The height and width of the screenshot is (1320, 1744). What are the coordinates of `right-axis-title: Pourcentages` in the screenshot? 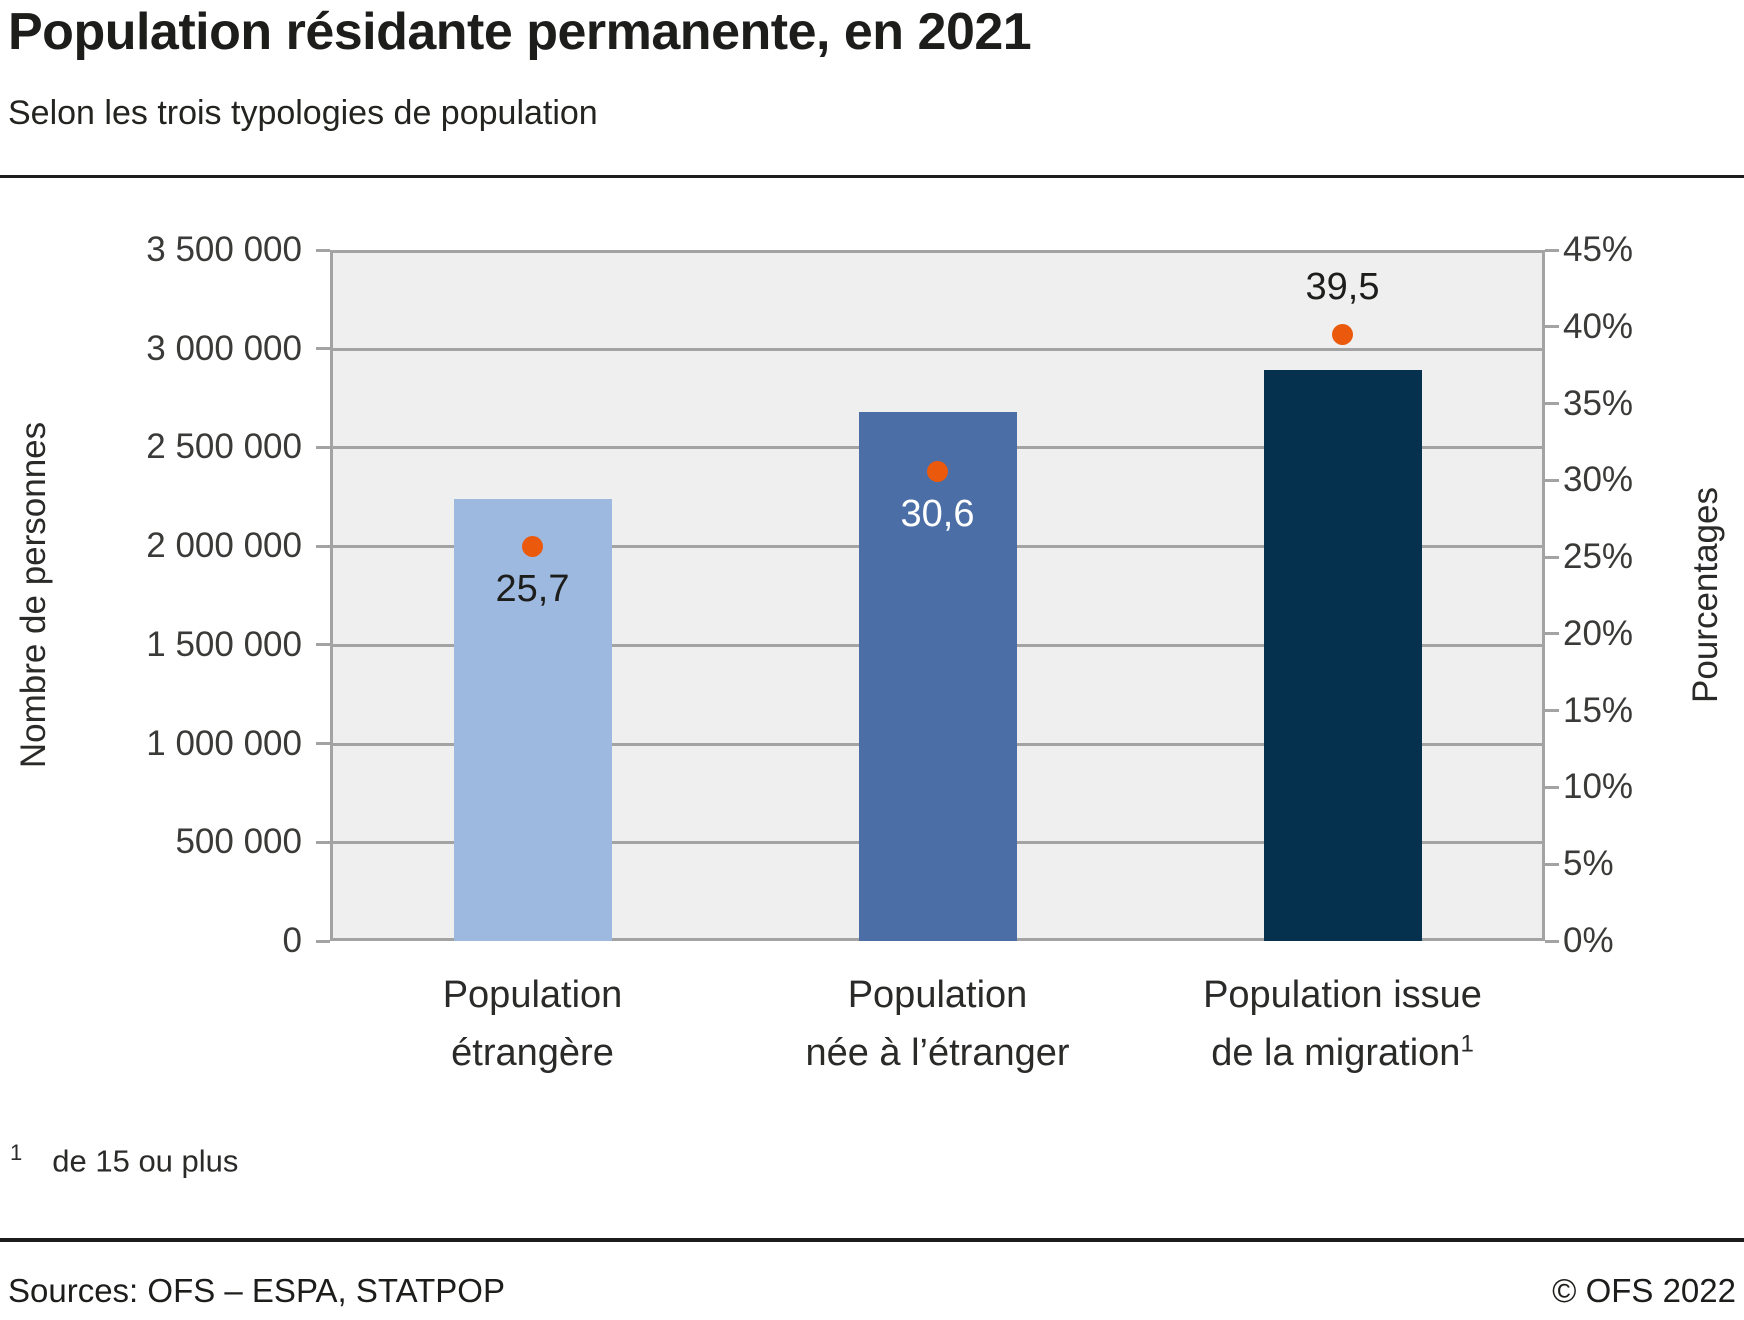 It's located at (1705, 595).